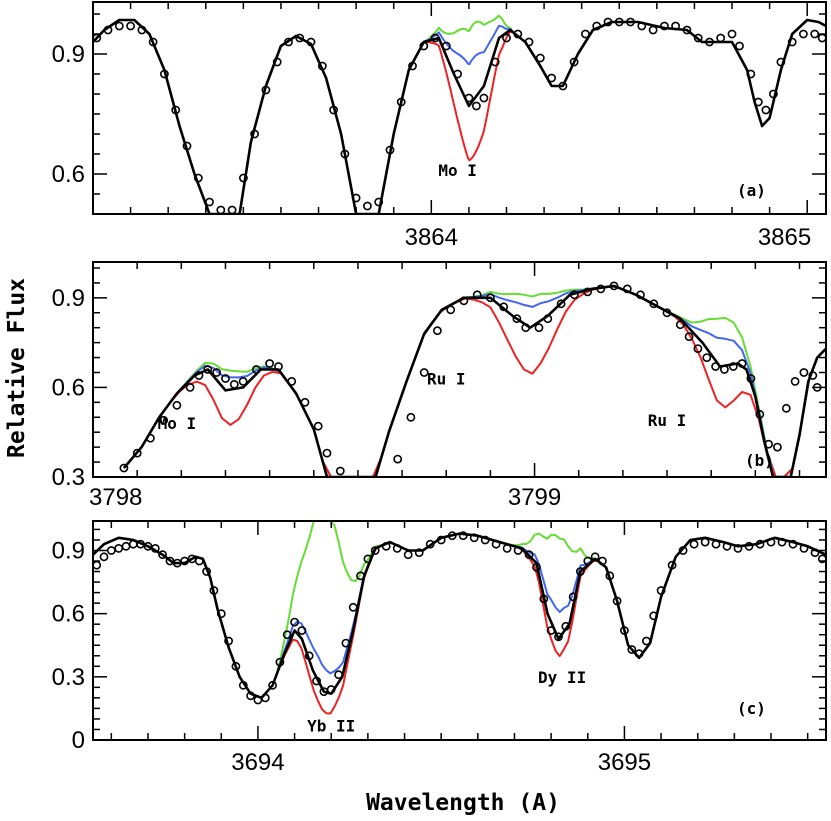 The height and width of the screenshot is (821, 831). What do you see at coordinates (624, 762) in the screenshot?
I see `x-tick-label: 3695` at bounding box center [624, 762].